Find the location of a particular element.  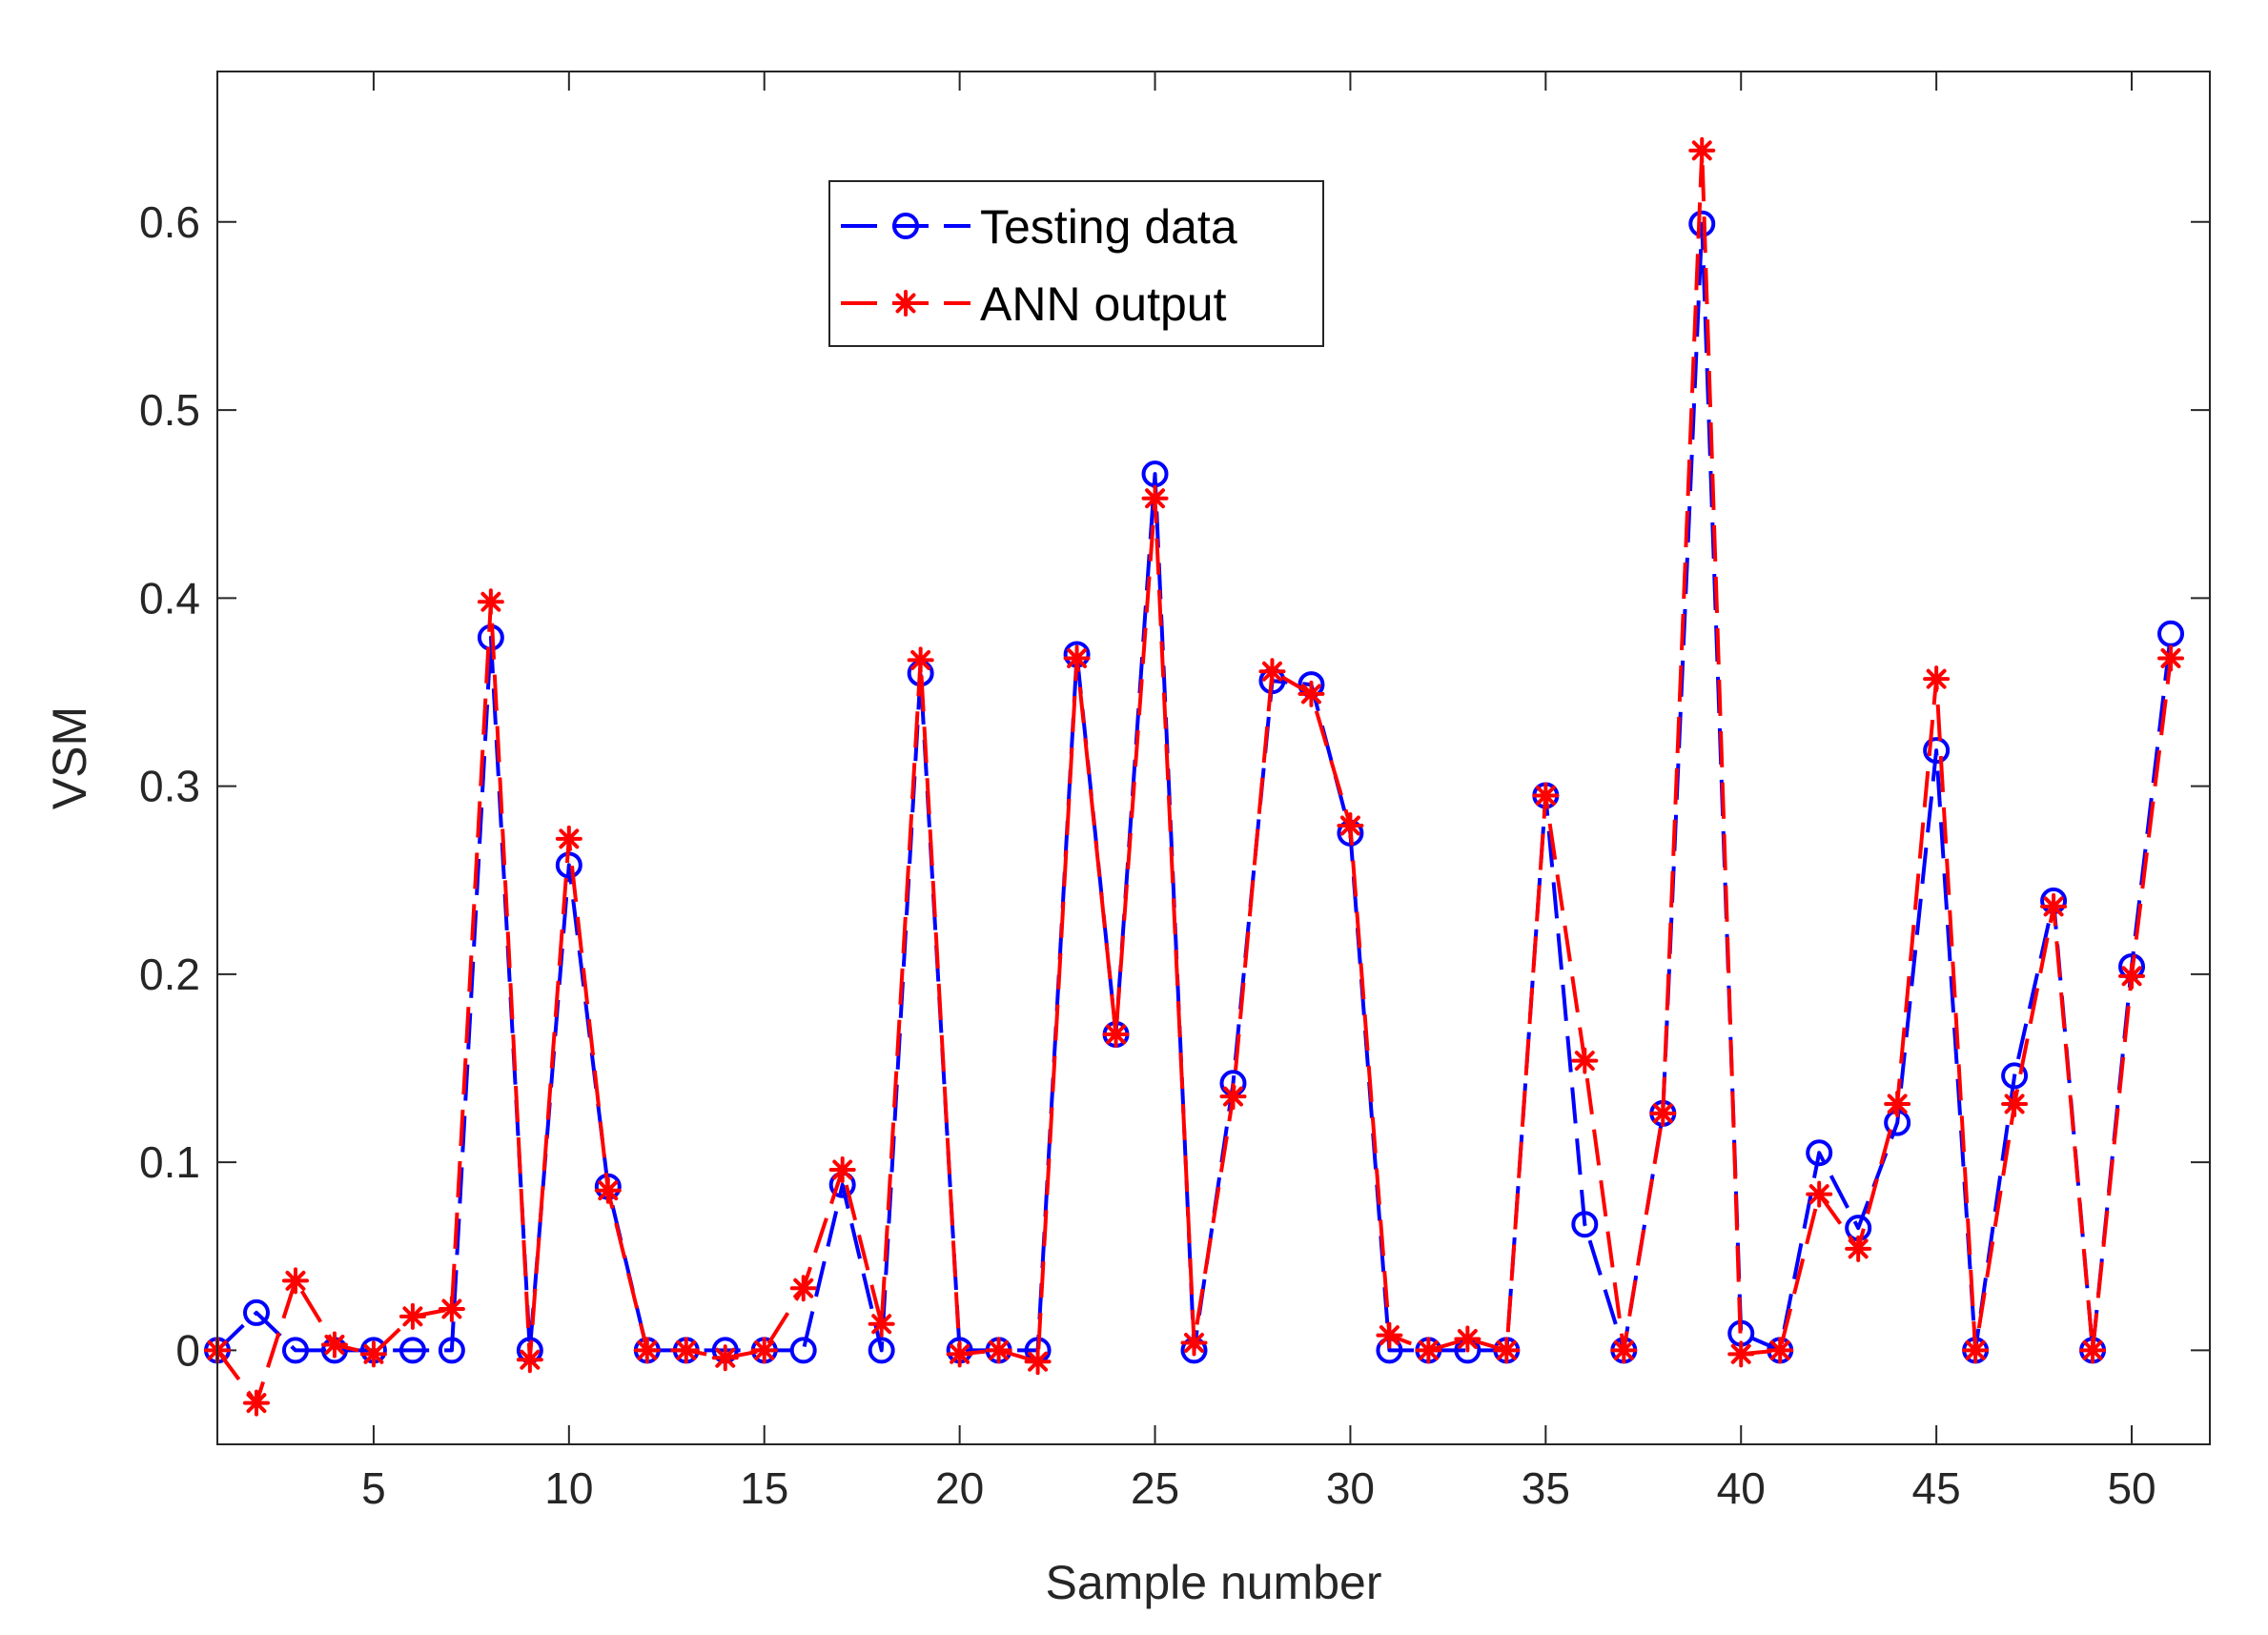

y-tick-label: 0.6 is located at coordinates (169, 222).